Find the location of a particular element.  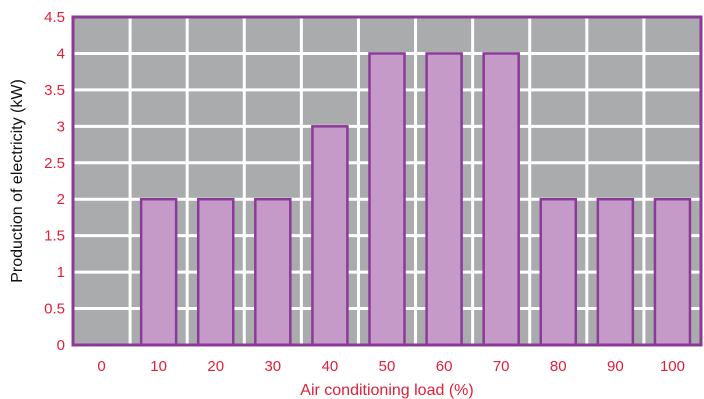

y-tick-label: 1 is located at coordinates (61, 272).